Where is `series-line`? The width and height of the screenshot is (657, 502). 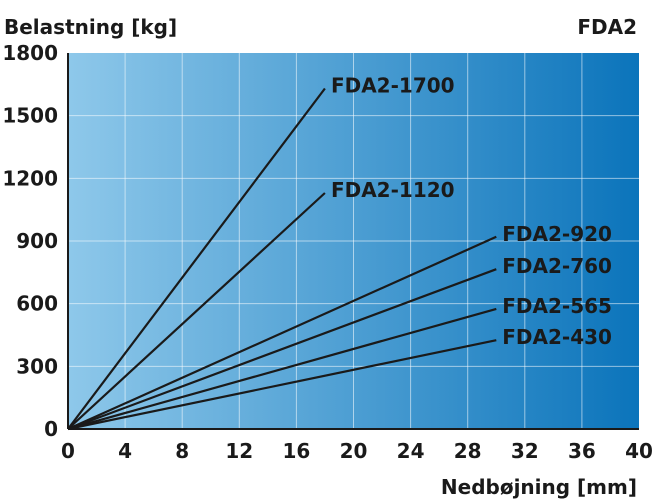
series-line is located at coordinates (282, 385).